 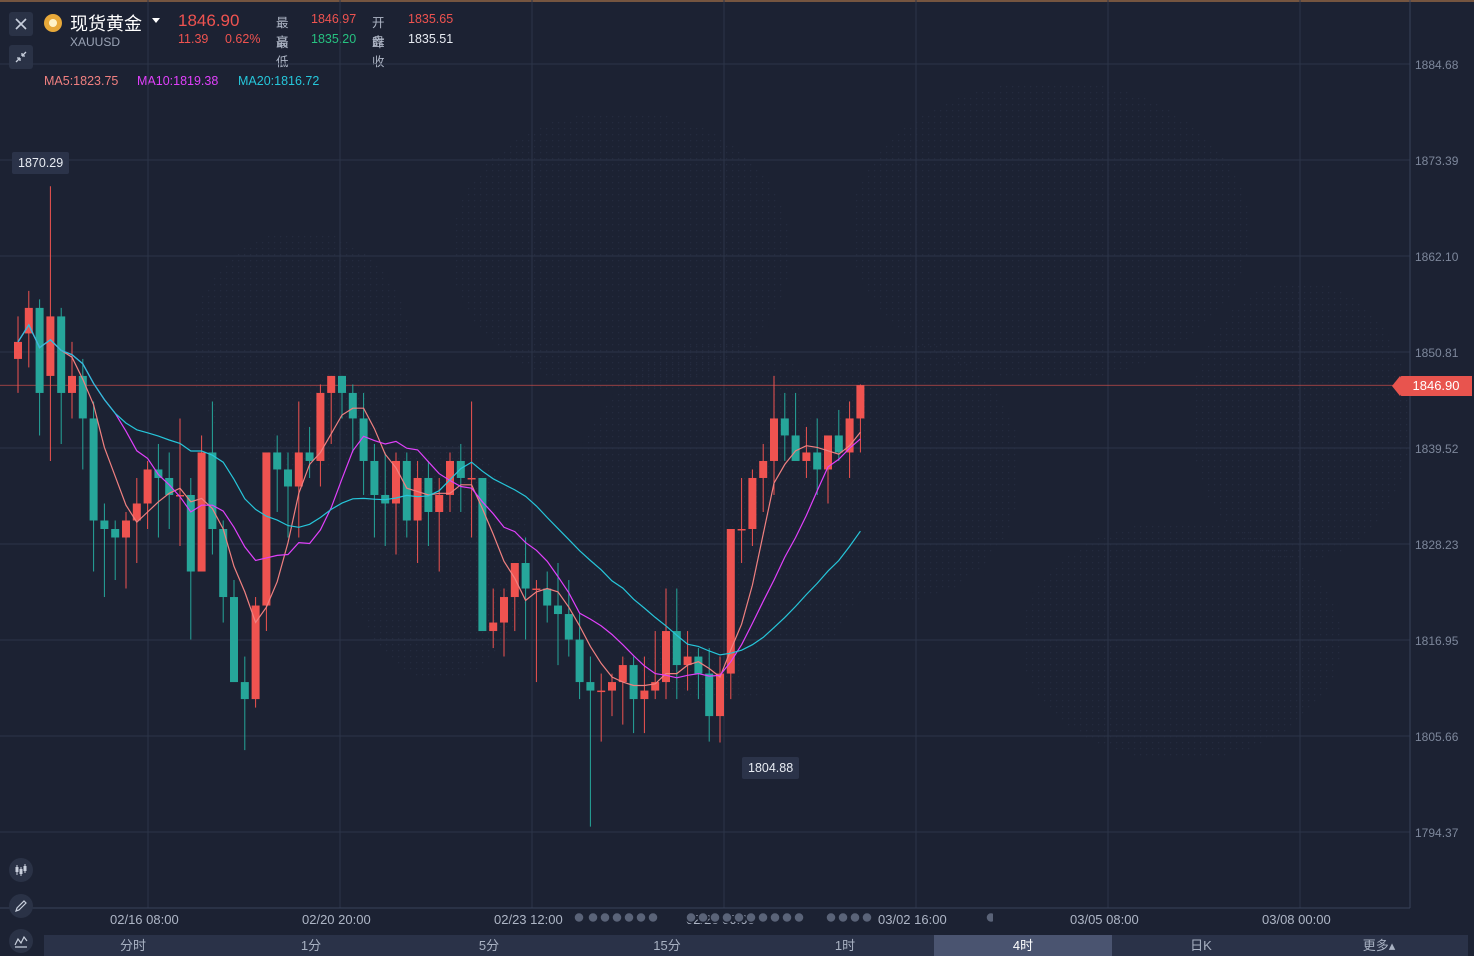 I want to click on close-button, so click(x=21, y=24).